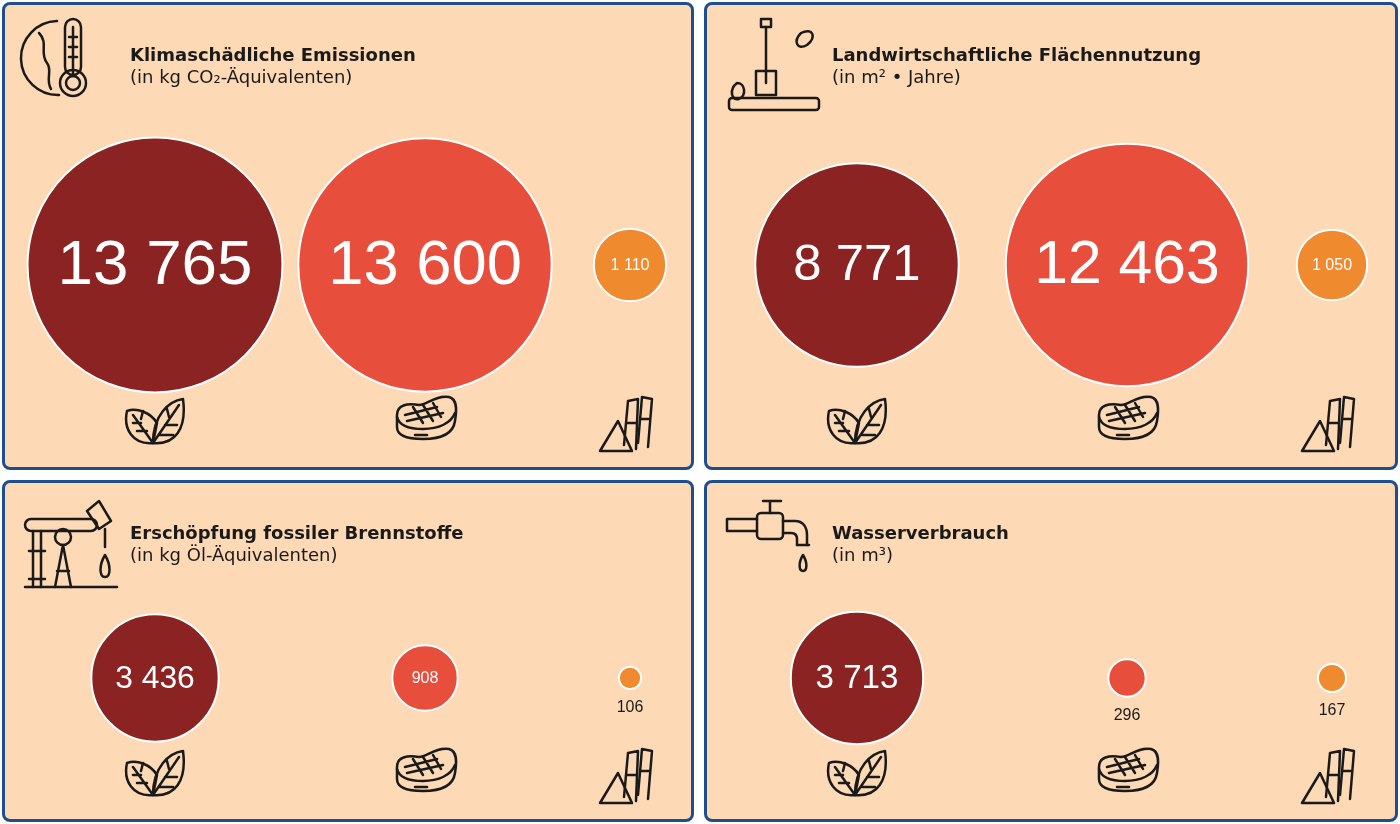 The image size is (1400, 824). Describe the element at coordinates (630, 707) in the screenshot. I see `data-label: 106` at that location.